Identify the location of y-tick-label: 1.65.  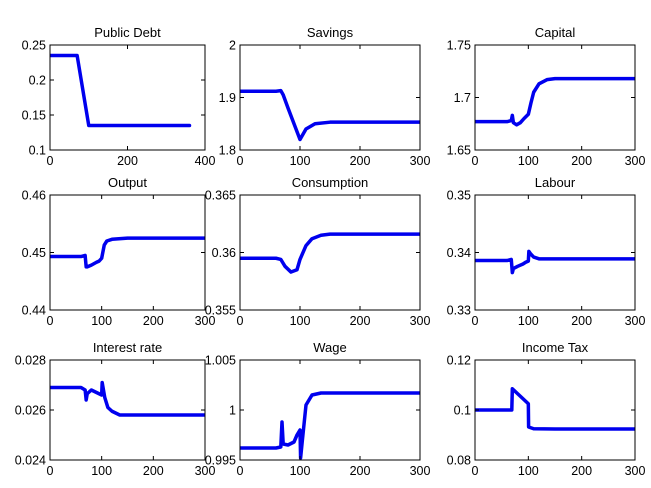
(459, 151).